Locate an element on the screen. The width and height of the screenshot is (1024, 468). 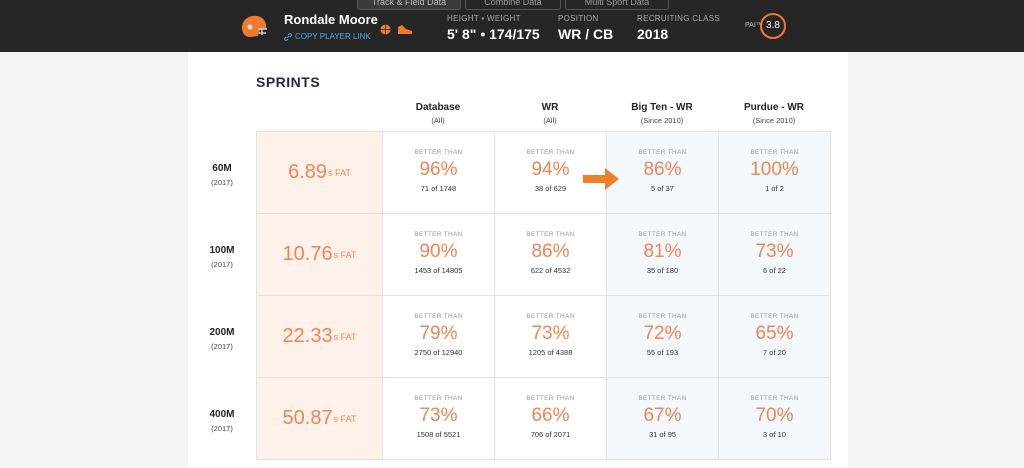
percentile-cell: BETTER THAN 86% 622 of 4532 is located at coordinates (551, 255).